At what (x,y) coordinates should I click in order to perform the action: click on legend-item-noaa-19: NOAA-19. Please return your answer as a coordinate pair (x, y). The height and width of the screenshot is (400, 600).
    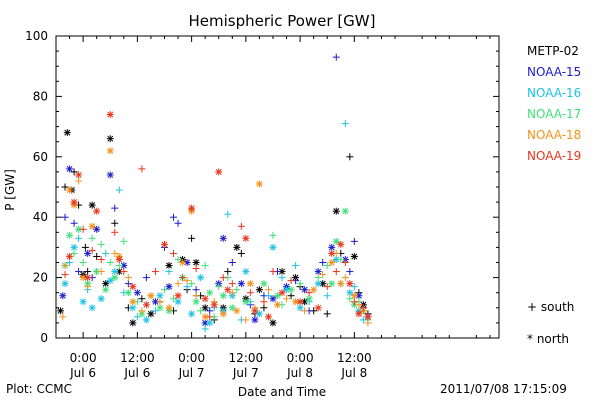
    Looking at the image, I should click on (554, 156).